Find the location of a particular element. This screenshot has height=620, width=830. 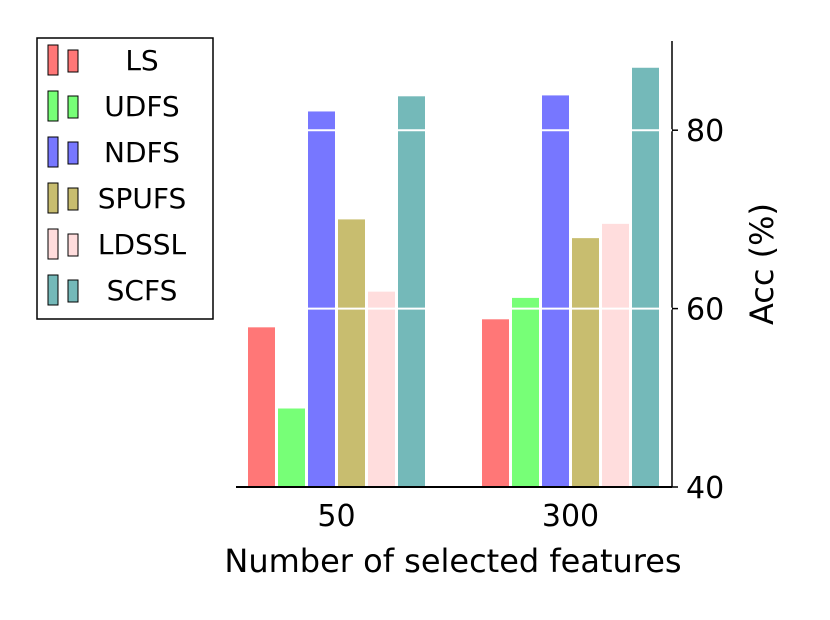

legend-swatch-scfs-b is located at coordinates (73, 291).